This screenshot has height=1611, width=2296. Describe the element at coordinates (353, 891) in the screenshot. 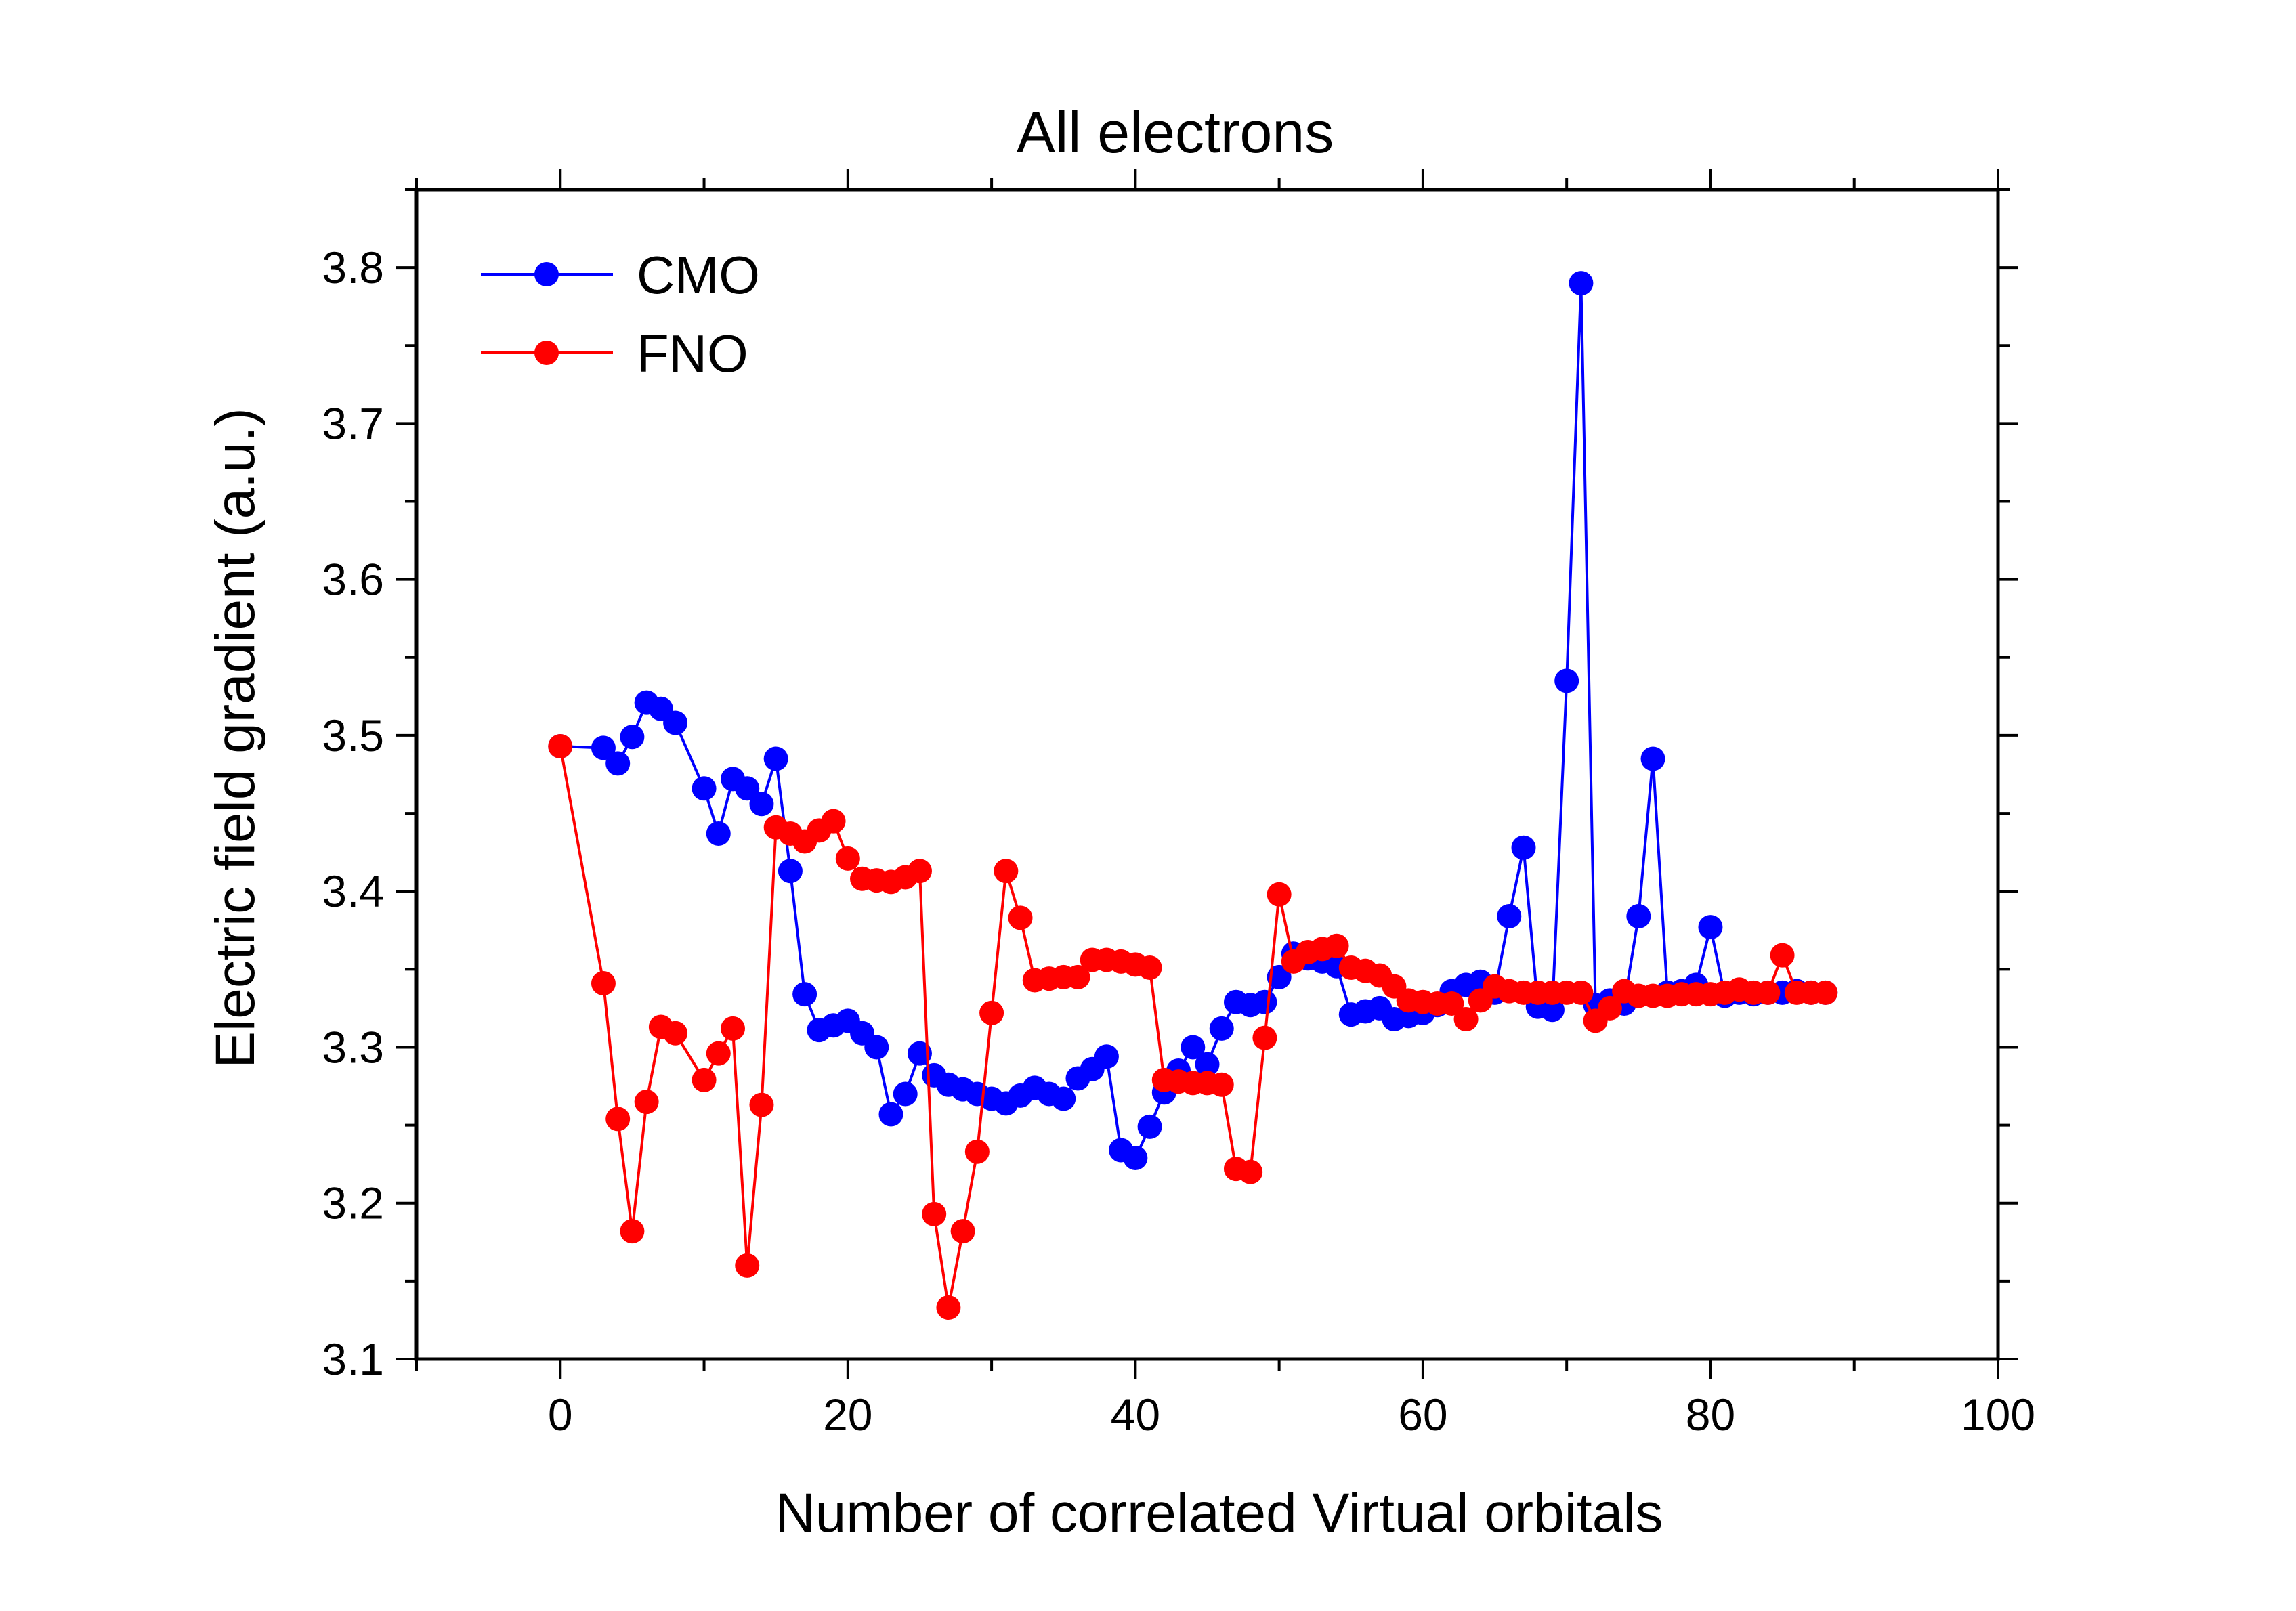

I see `y-tick-label: 3.4` at that location.